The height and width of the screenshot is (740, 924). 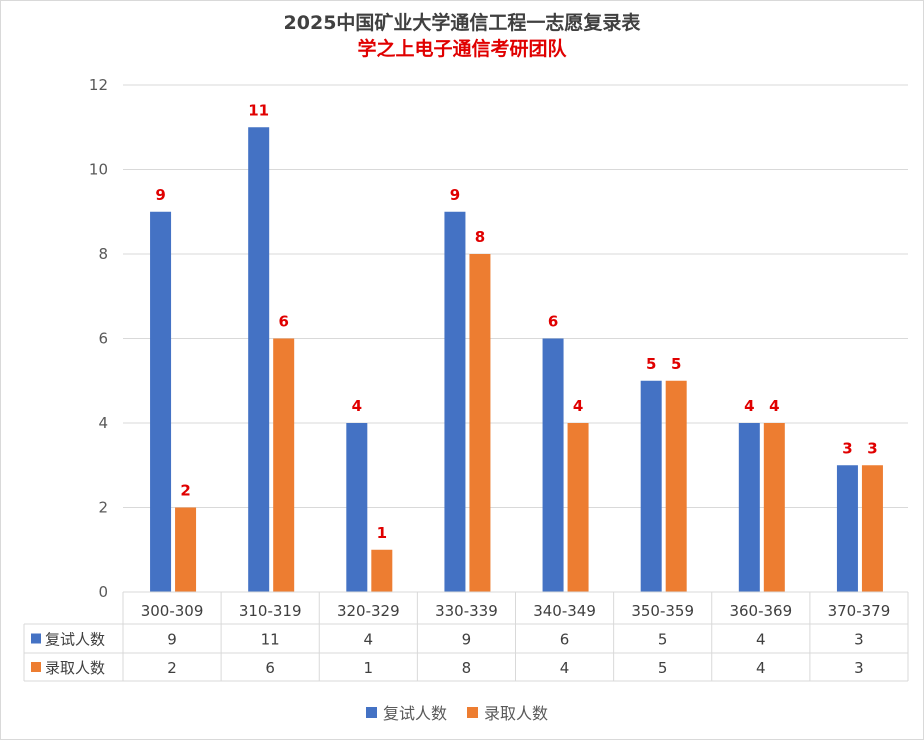 What do you see at coordinates (270, 640) in the screenshot?
I see `table-cell: 11` at bounding box center [270, 640].